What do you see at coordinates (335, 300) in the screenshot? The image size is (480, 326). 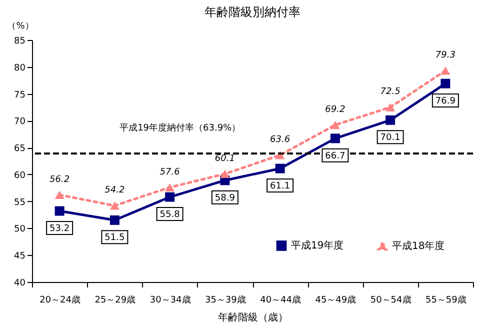 I see `x-tick-label: 45～49歳` at bounding box center [335, 300].